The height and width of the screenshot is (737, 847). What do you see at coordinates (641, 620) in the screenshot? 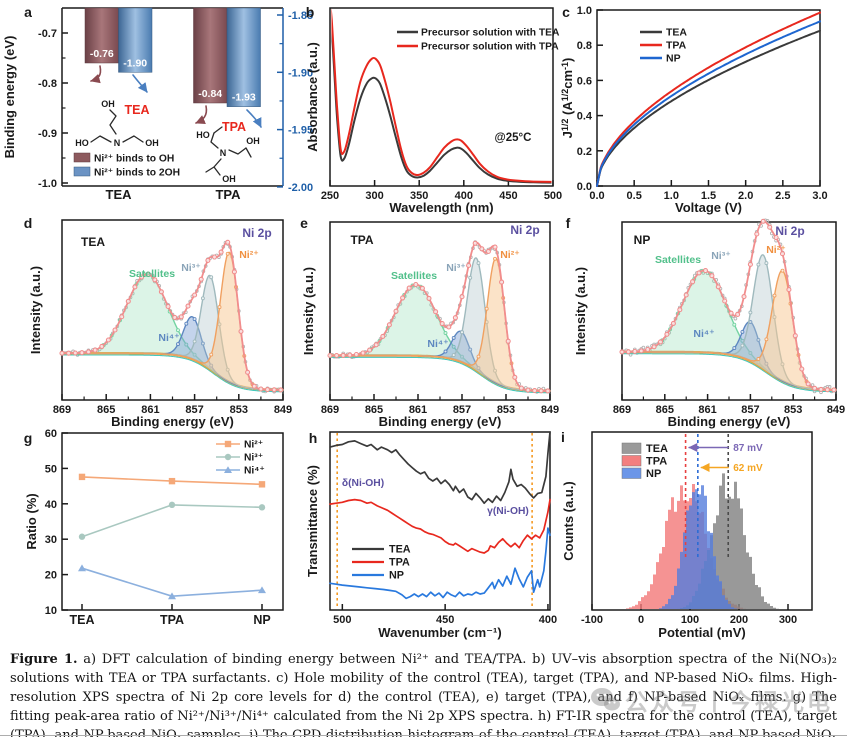
I see `x-tick-label: 0` at bounding box center [641, 620].